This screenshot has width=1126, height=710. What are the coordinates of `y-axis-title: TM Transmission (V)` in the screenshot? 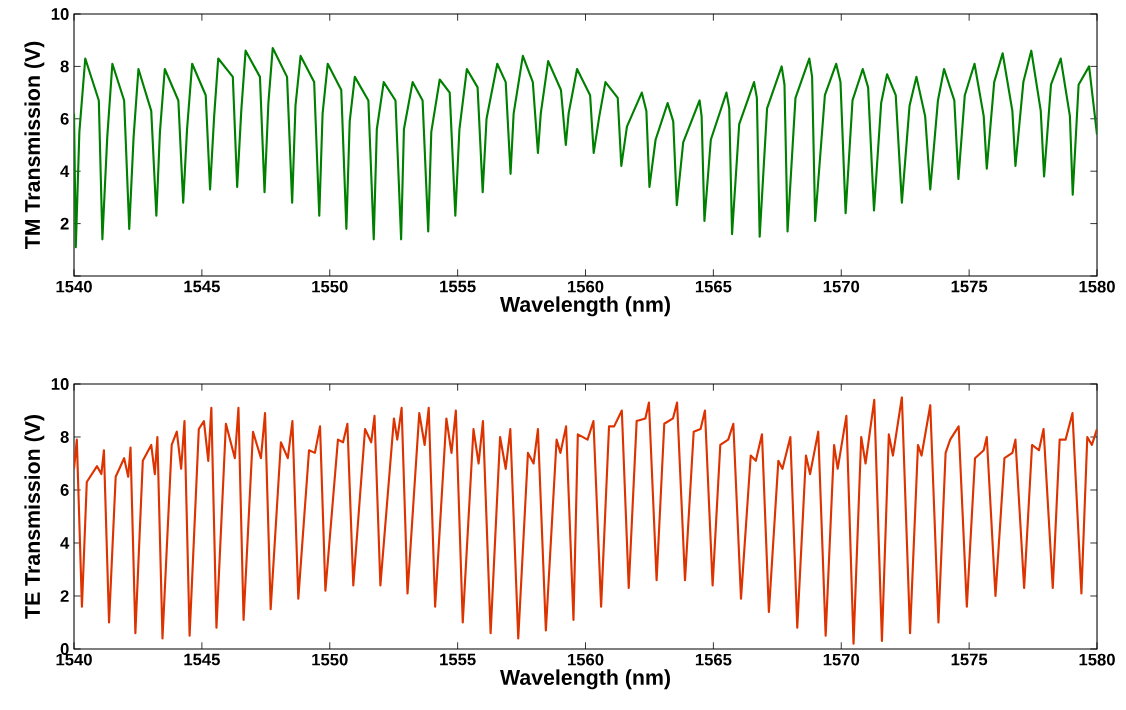 It's located at (34, 145).